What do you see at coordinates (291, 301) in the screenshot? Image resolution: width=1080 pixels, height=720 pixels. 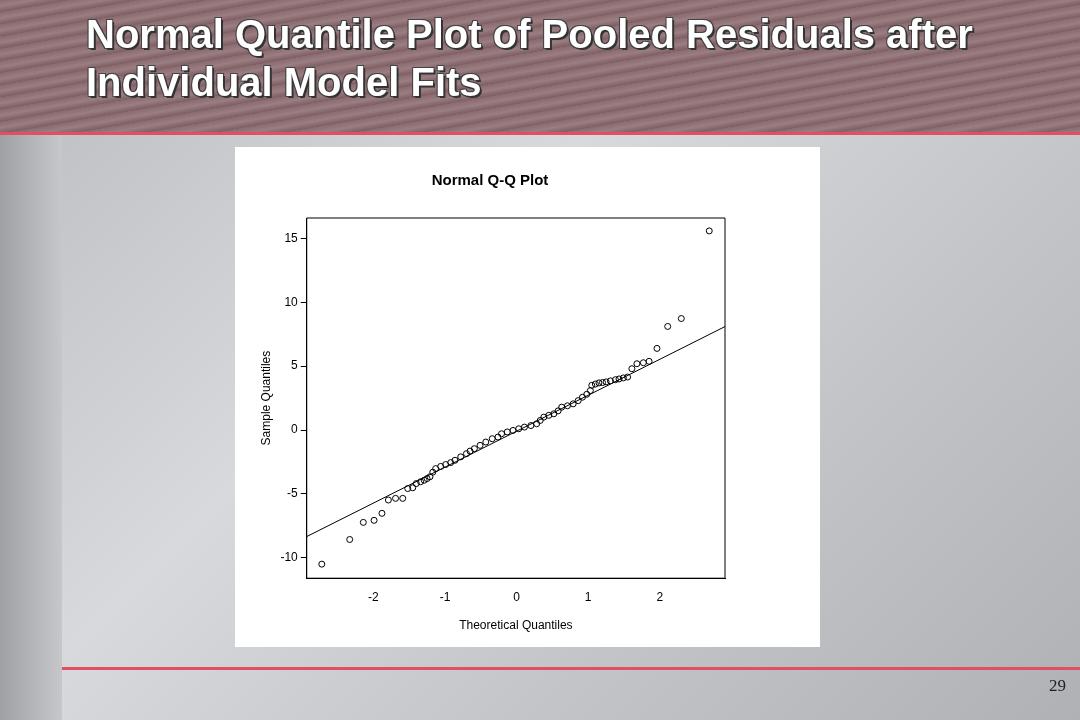 I see `y-tick-label: 10` at bounding box center [291, 301].